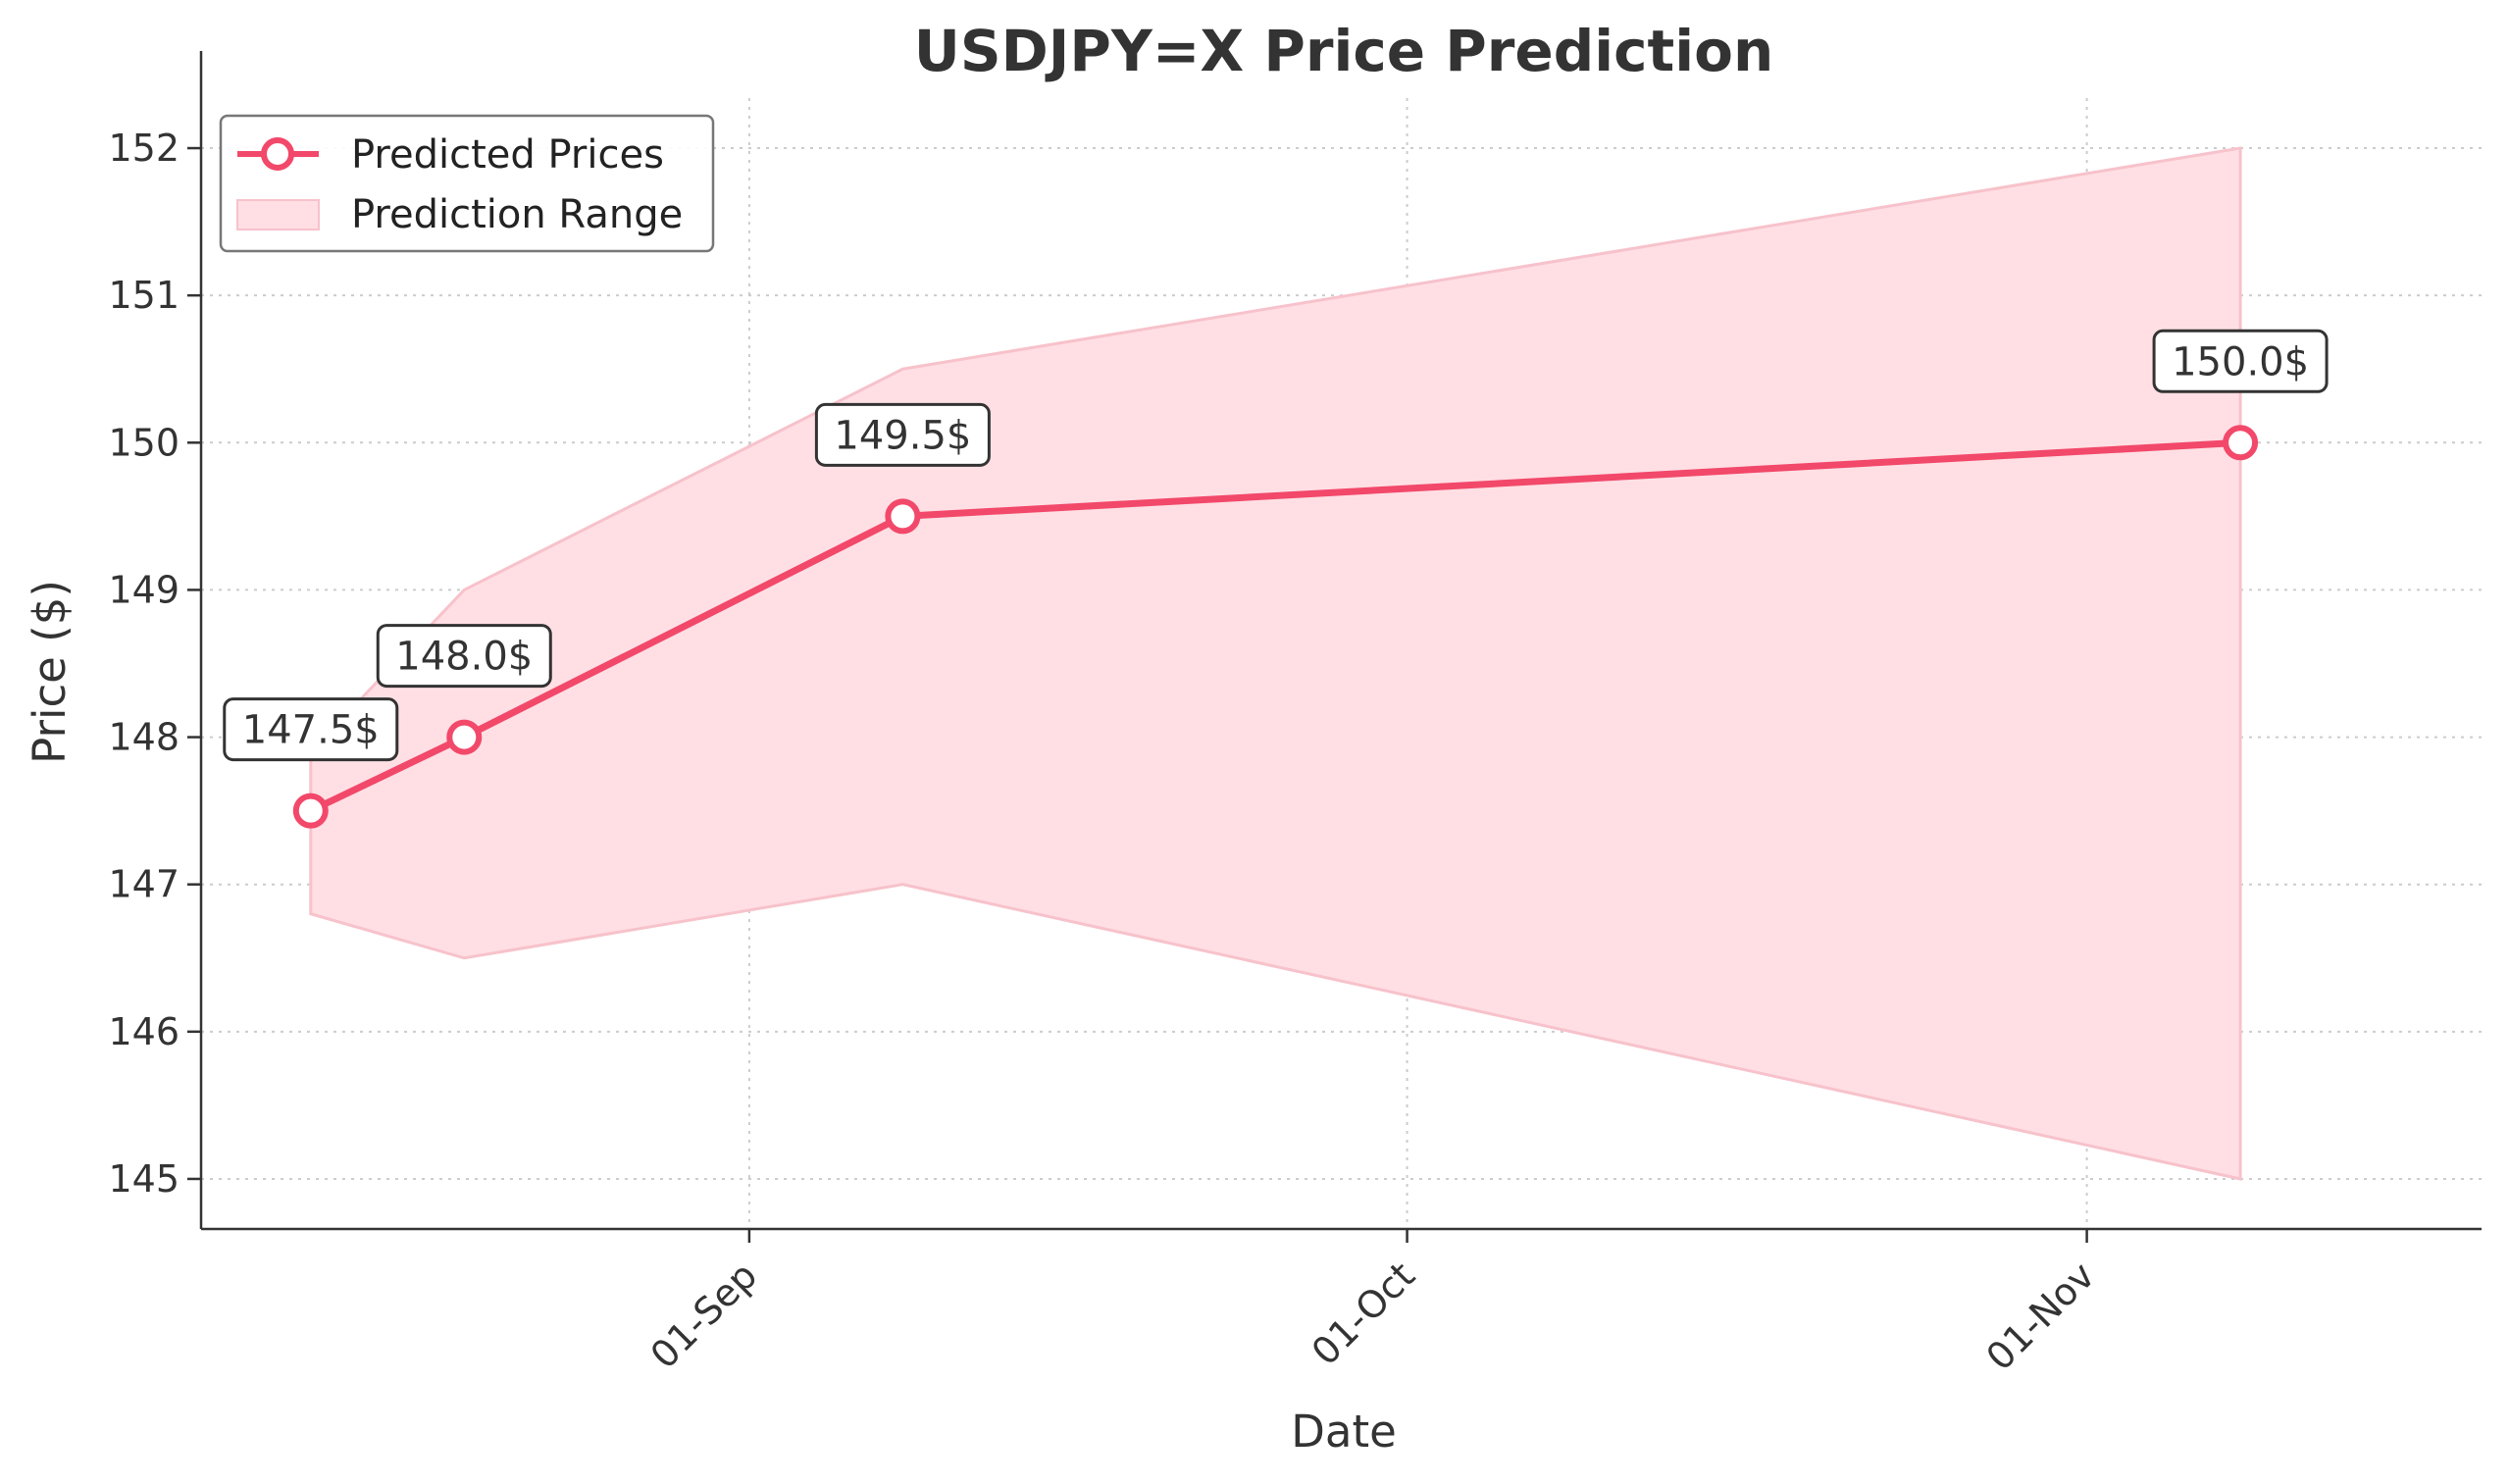 Image resolution: width=2509 pixels, height=1484 pixels. I want to click on y-tick-label: 146, so click(143, 1032).